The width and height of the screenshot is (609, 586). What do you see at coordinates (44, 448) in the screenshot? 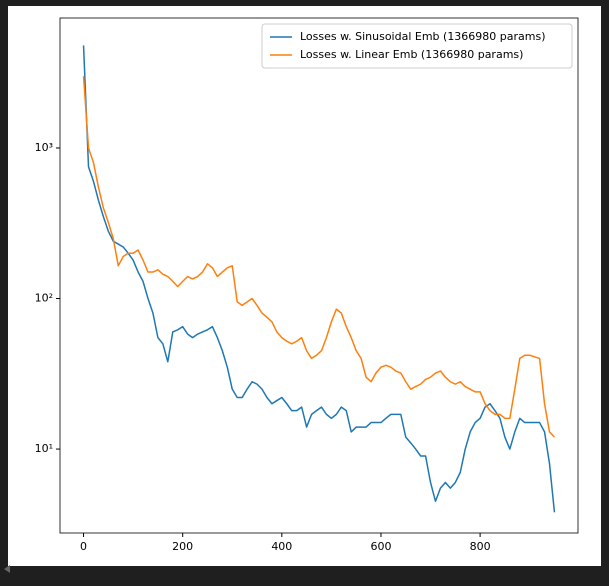
I see `y-tick-label: 10¹` at bounding box center [44, 448].